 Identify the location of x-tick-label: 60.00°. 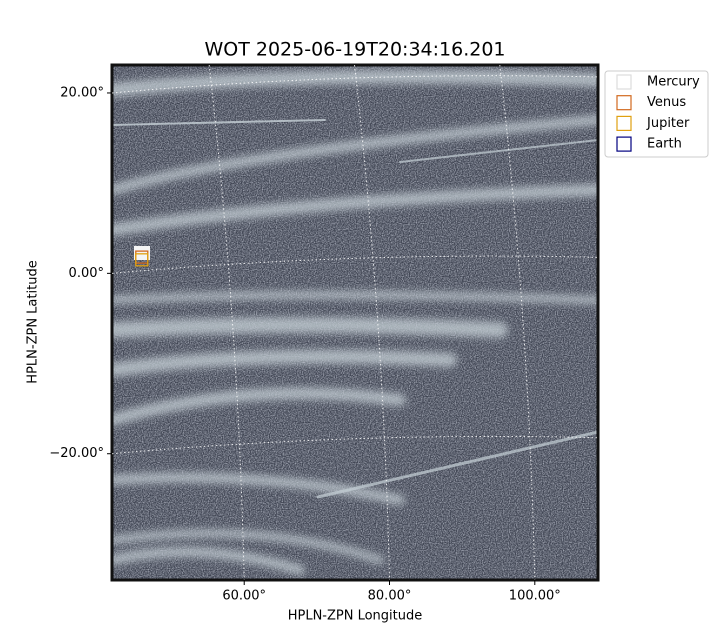
(244, 596).